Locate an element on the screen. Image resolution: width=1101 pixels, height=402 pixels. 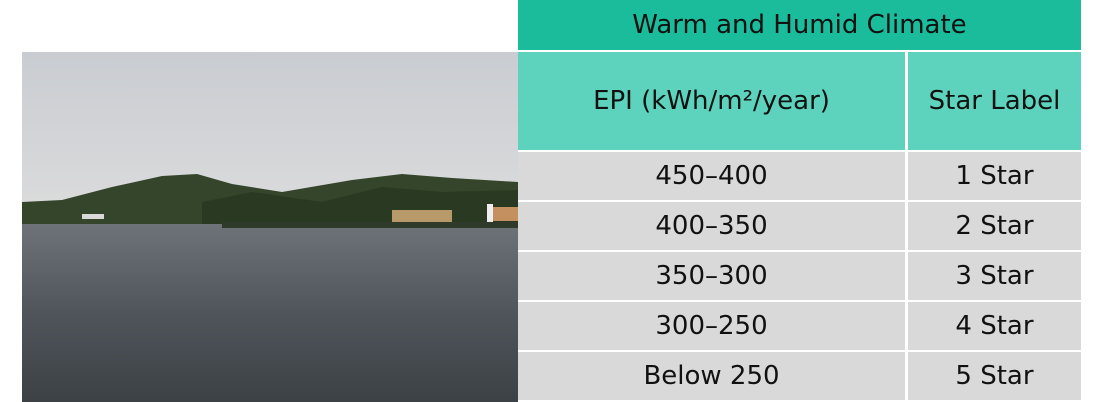
table-title: Warm and Humid Climate is located at coordinates (799, 26).